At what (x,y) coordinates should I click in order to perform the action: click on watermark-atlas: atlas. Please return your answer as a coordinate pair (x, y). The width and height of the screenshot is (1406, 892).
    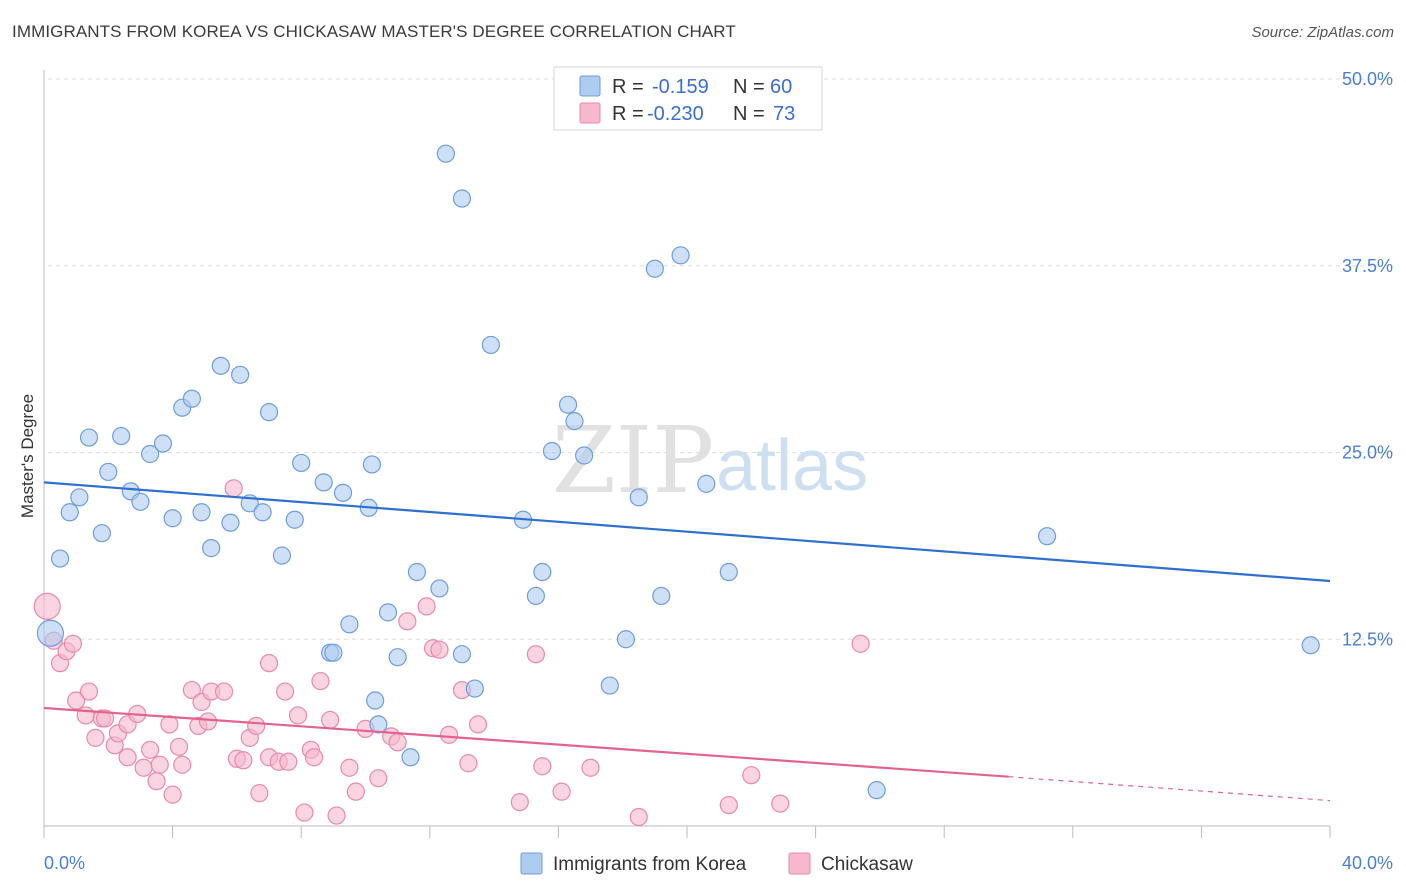
    Looking at the image, I should click on (792, 466).